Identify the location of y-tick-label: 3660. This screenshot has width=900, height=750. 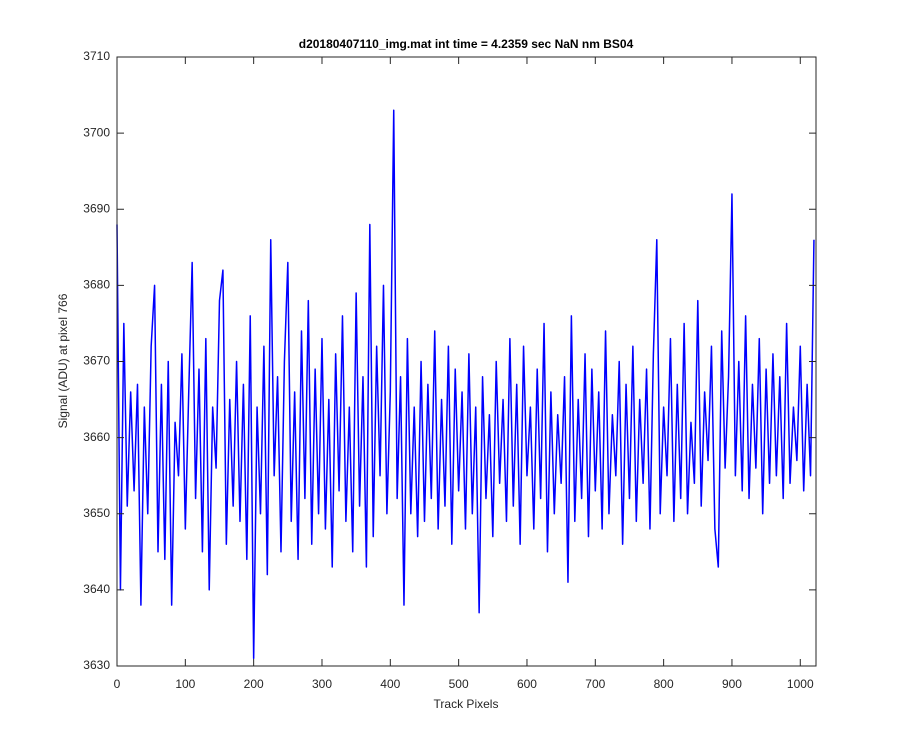
(96, 437).